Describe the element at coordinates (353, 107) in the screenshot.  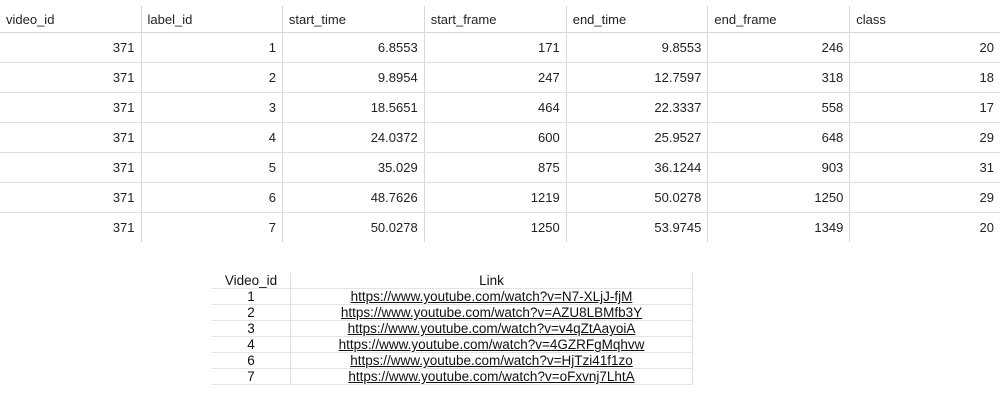
I see `cell-start-time: 18.5651` at that location.